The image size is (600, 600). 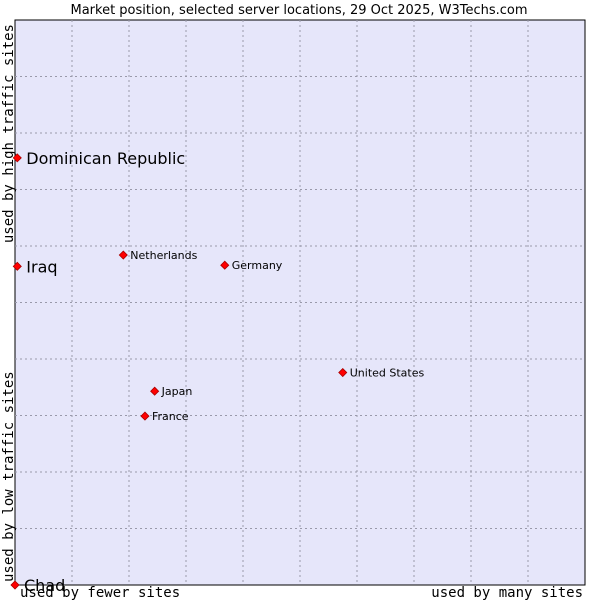 What do you see at coordinates (163, 255) in the screenshot?
I see `point-label: Netherlands` at bounding box center [163, 255].